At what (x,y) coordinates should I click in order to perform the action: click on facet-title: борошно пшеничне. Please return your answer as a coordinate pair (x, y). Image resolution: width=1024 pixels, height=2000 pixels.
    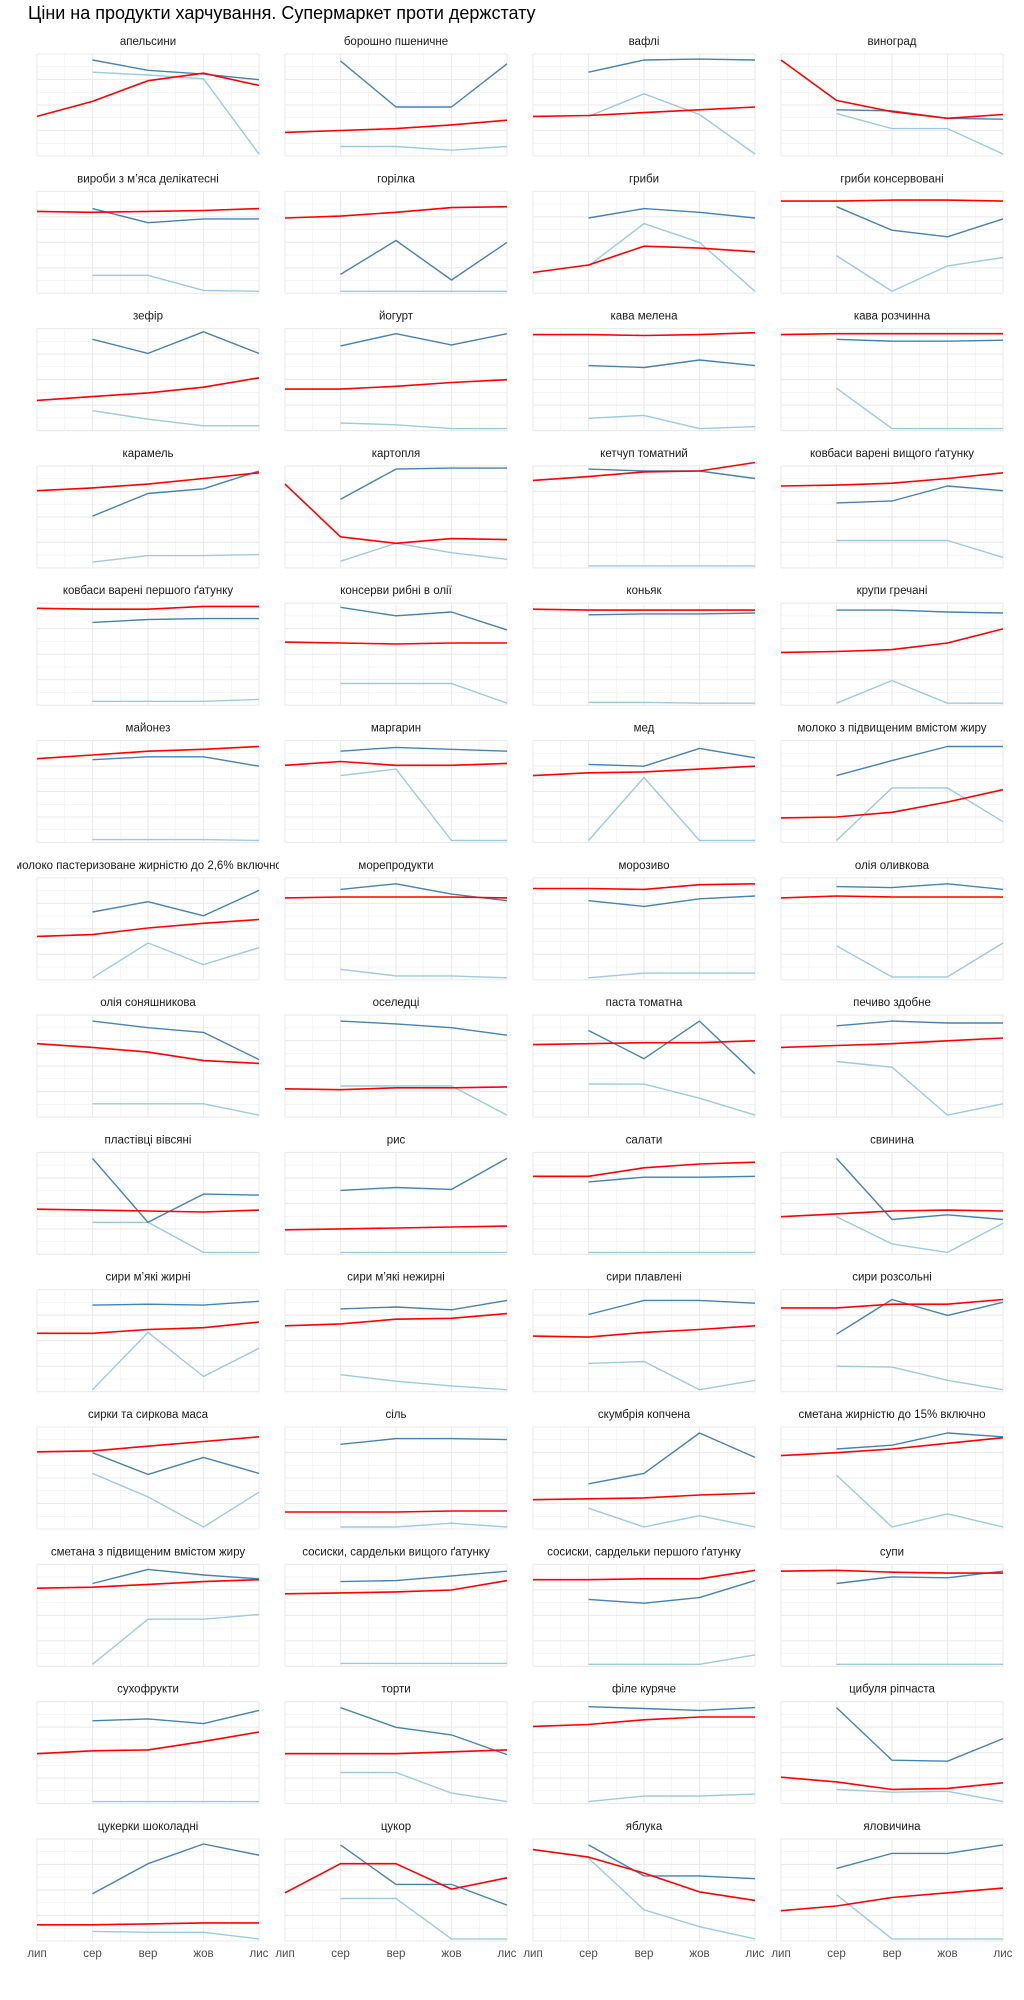
    Looking at the image, I should click on (396, 42).